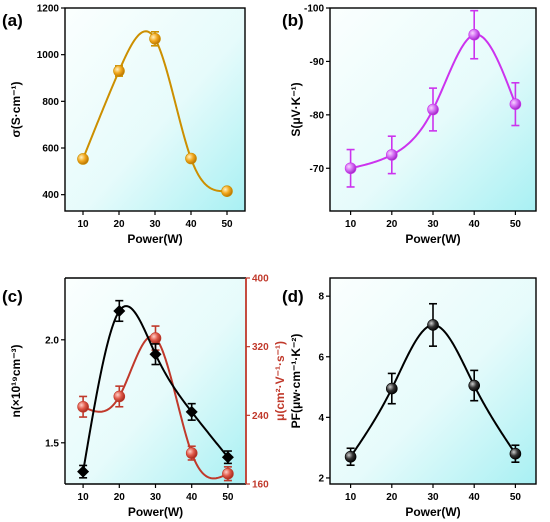  I want to click on y-axis-label: PF(μw·cm⁻¹·K⁻²), so click(296, 381).